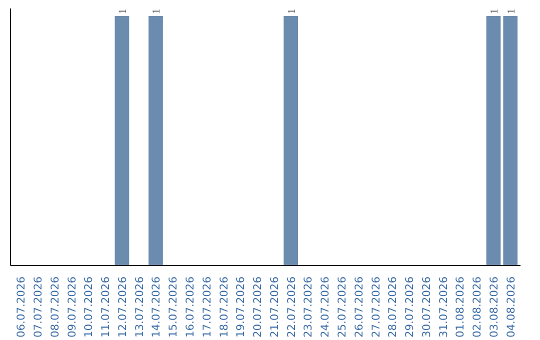 The width and height of the screenshot is (540, 340). Describe the element at coordinates (375, 307) in the screenshot. I see `x-tick-label: 27.07.2026` at that location.